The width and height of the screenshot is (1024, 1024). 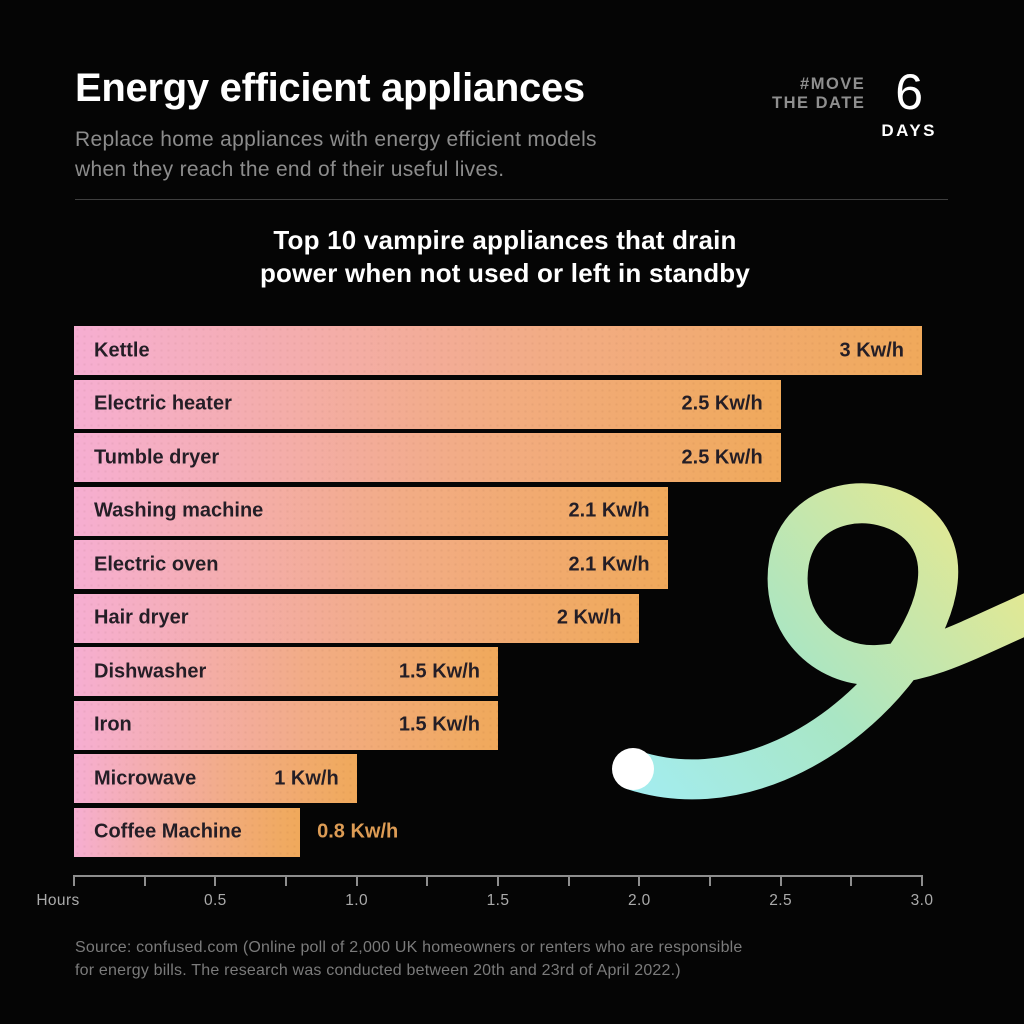 I want to click on bar: Tumble dryer 2.5 Kw/h, so click(x=427, y=457).